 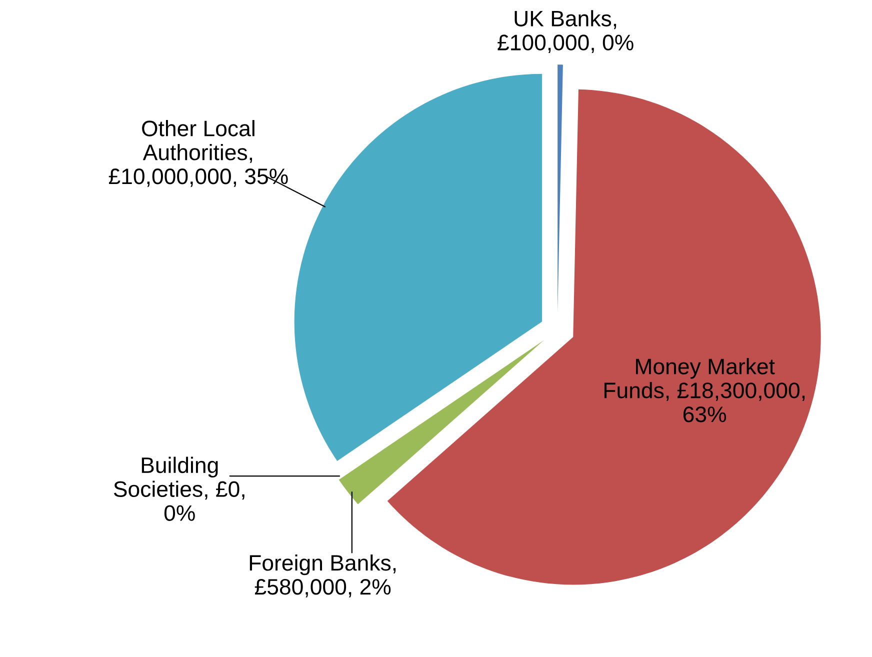 What do you see at coordinates (704, 390) in the screenshot?
I see `slice-label: Money Market Funds, £18,300,000, 63%` at bounding box center [704, 390].